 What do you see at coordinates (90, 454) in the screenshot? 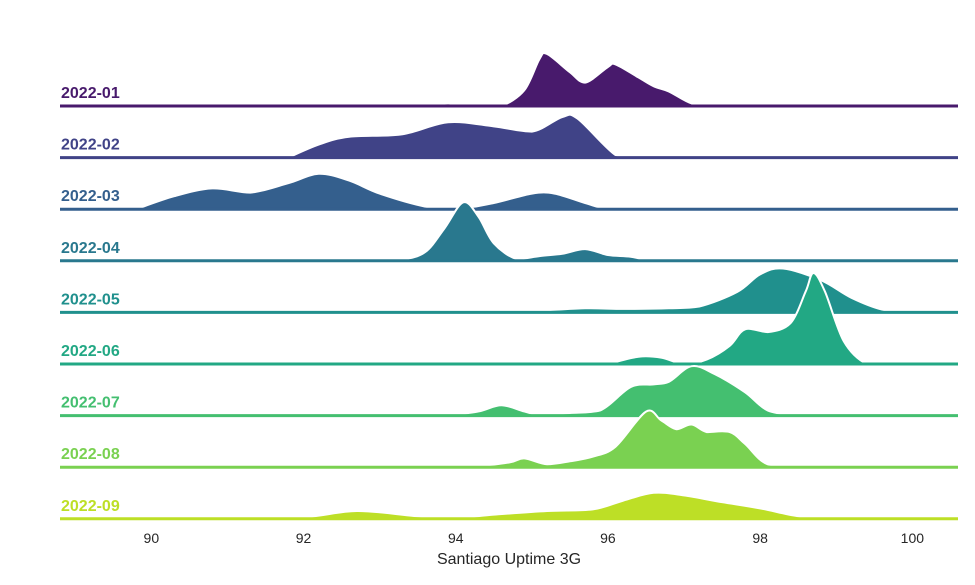
I see `row-label-2022-08: 2022-08` at bounding box center [90, 454].